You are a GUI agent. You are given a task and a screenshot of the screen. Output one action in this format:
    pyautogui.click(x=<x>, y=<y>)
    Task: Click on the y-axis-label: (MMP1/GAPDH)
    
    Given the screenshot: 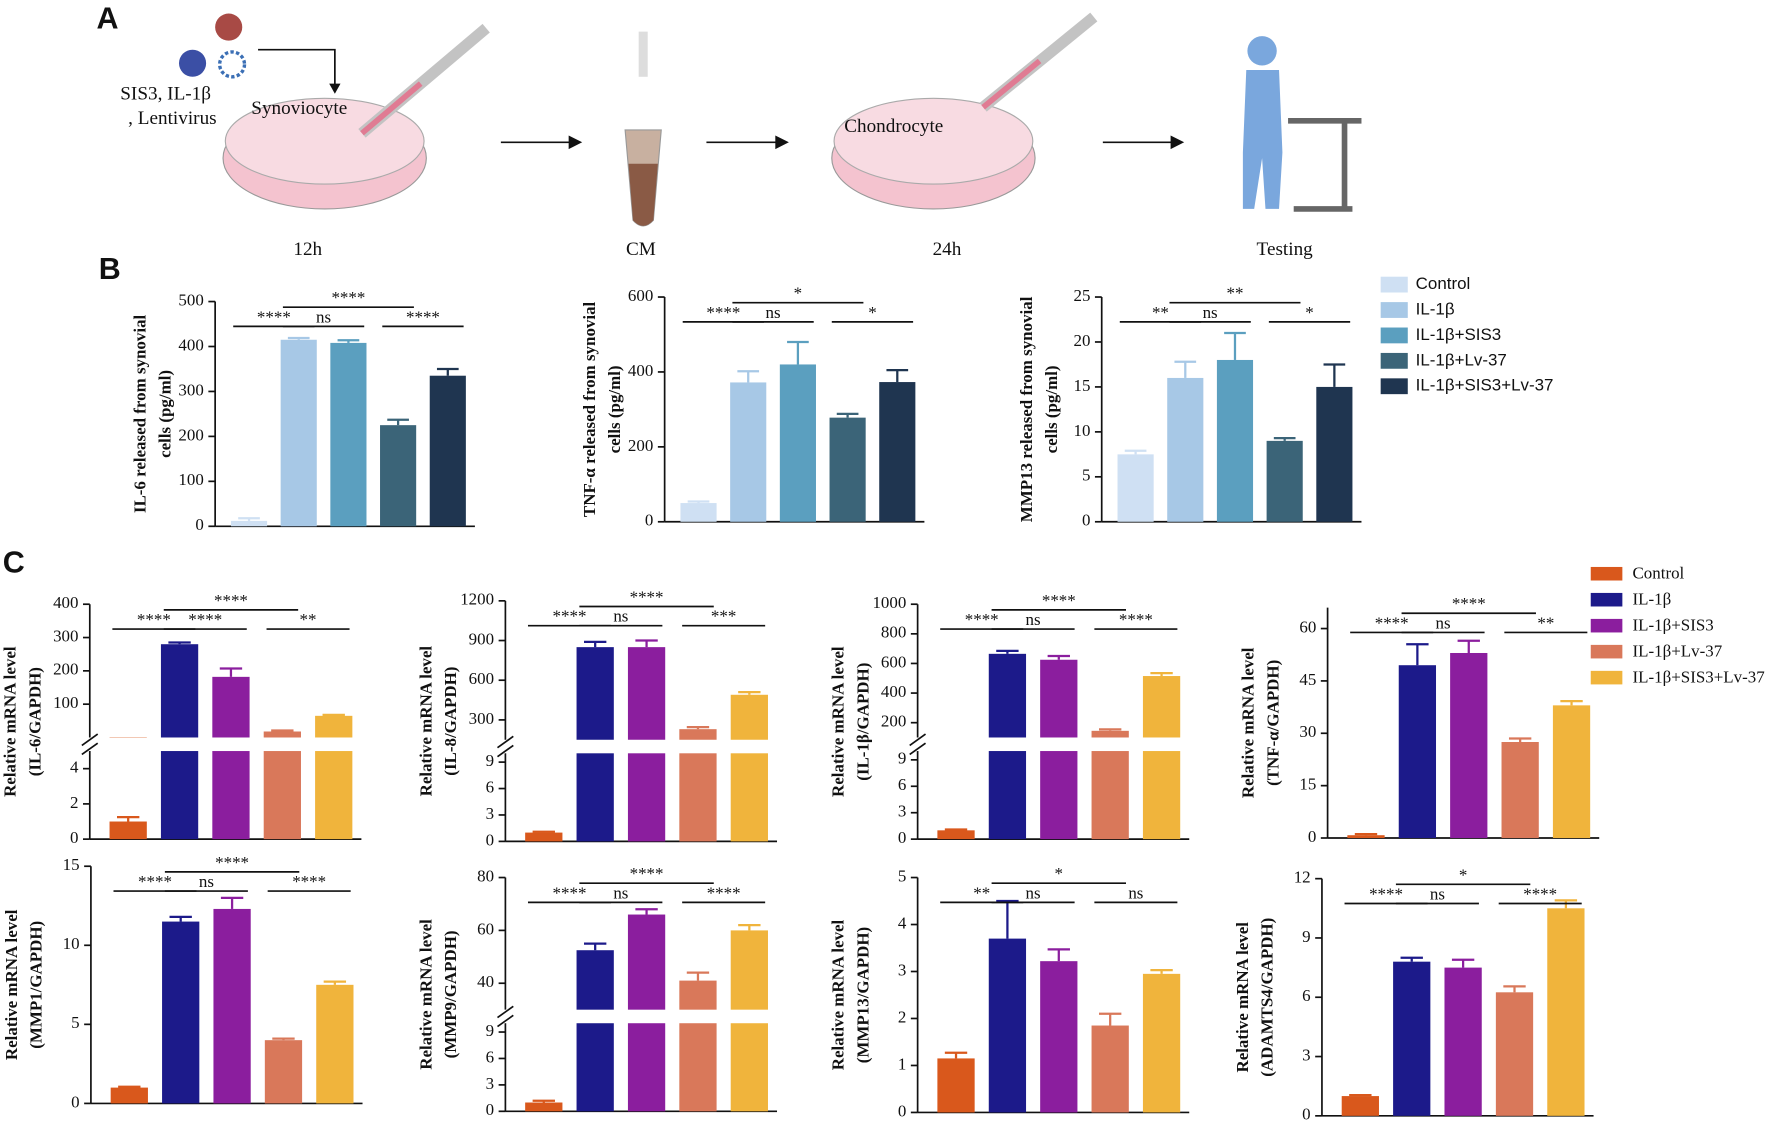 What is the action you would take?
    pyautogui.click(x=36, y=985)
    